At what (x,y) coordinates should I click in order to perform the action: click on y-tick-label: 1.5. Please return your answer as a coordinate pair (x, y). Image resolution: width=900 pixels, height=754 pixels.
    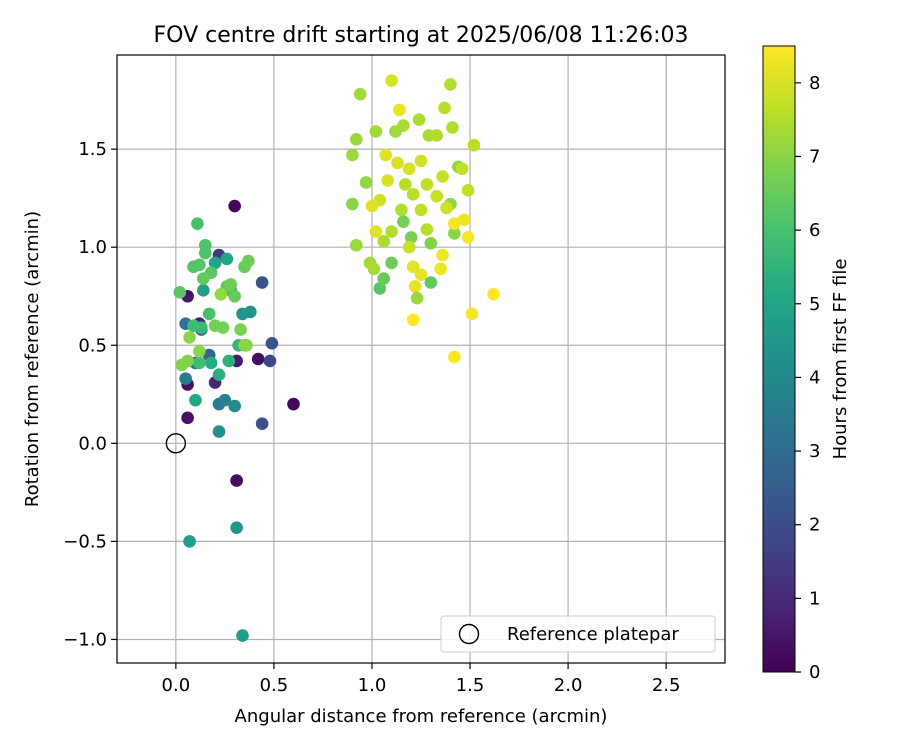
    Looking at the image, I should click on (92, 149).